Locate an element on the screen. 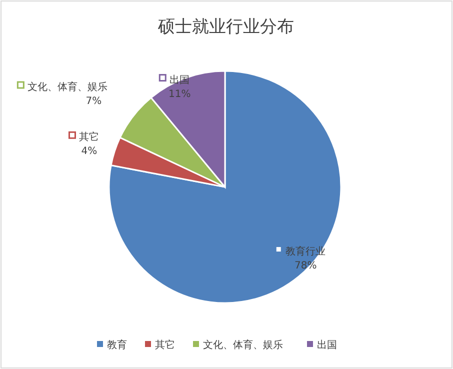  text: 其它 is located at coordinates (89, 137).